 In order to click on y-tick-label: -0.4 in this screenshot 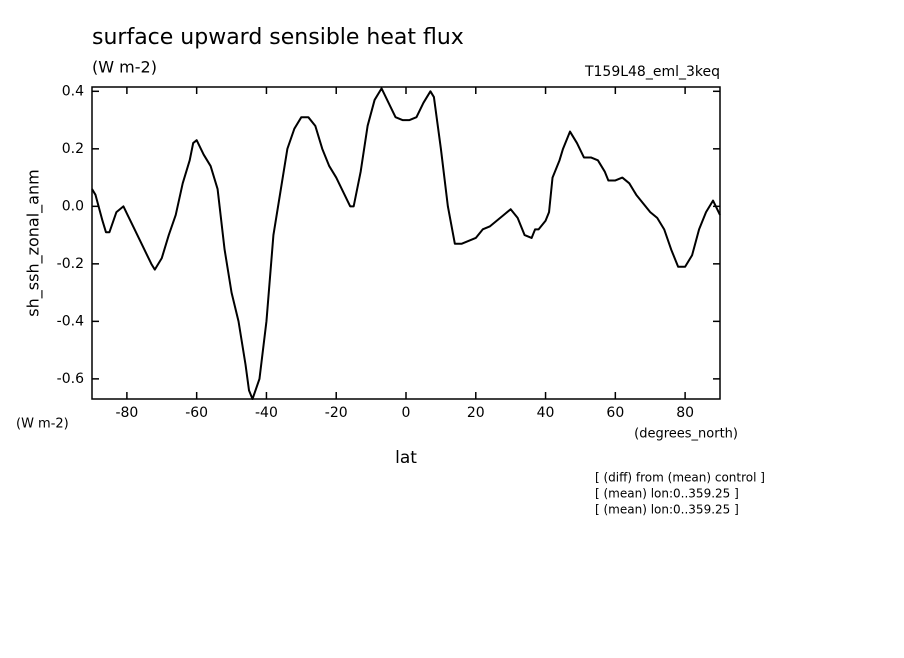, I will do `click(70, 321)`.